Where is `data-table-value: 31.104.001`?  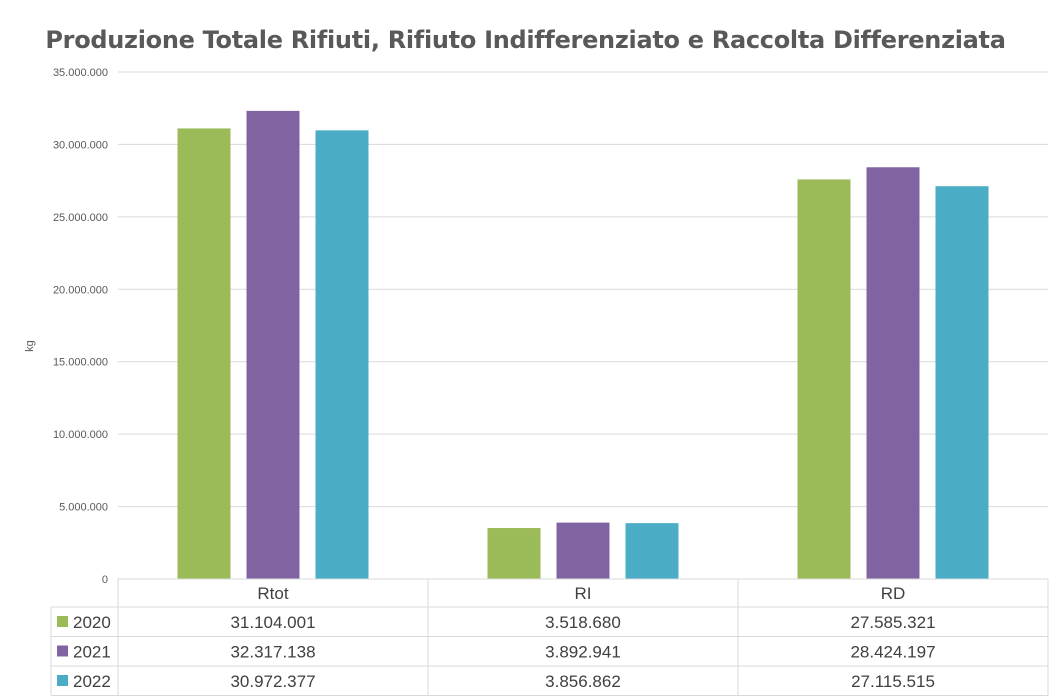 data-table-value: 31.104.001 is located at coordinates (272, 622).